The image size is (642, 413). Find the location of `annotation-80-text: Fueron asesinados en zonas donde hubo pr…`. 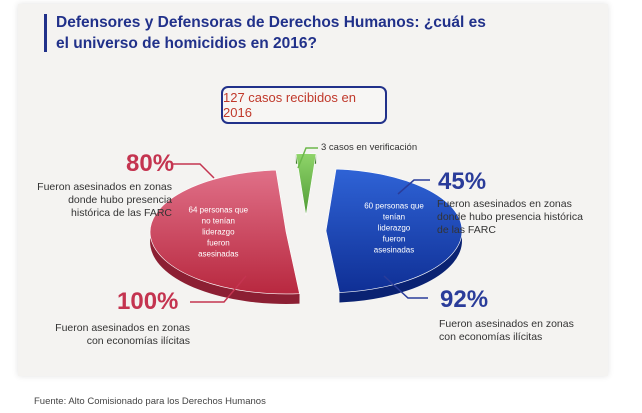

annotation-80-text: Fueron asesinados en zonas donde hubo pr… is located at coordinates (104, 200).